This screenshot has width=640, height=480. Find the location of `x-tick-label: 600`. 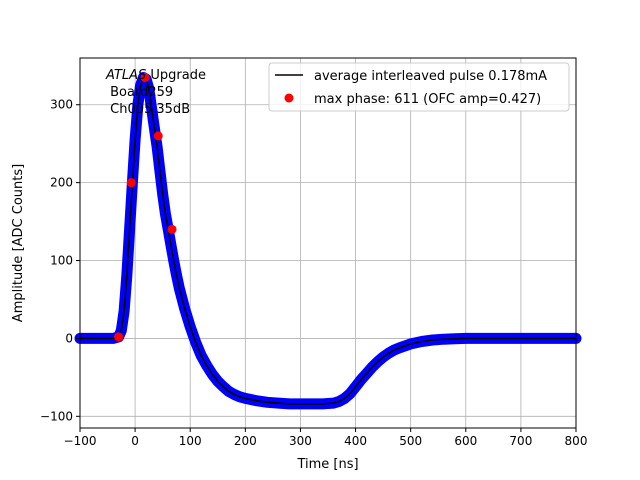

x-tick-label: 600 is located at coordinates (465, 441).